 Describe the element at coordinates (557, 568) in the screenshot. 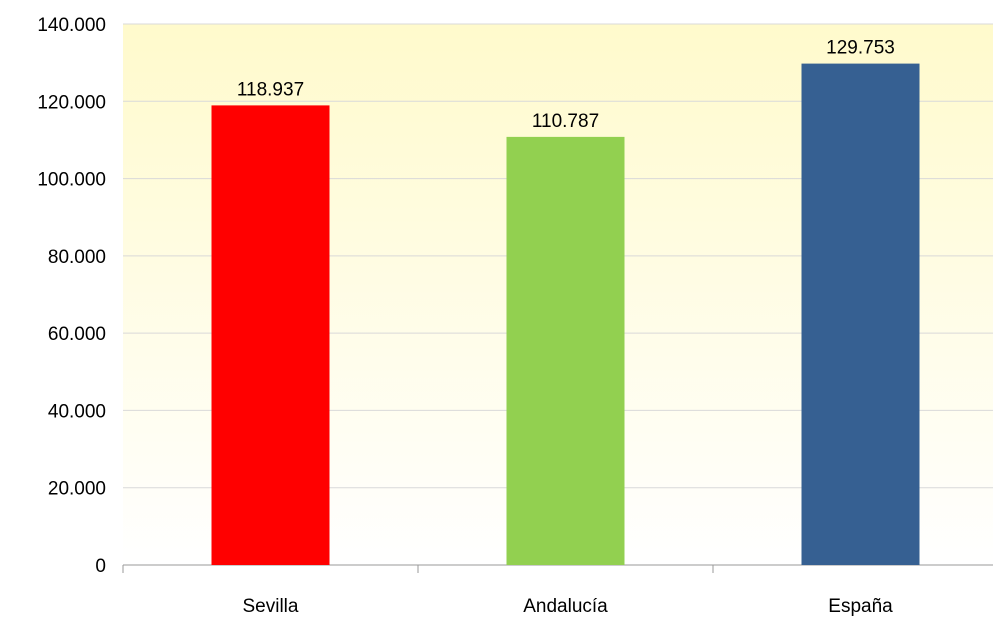

I see `axes` at that location.